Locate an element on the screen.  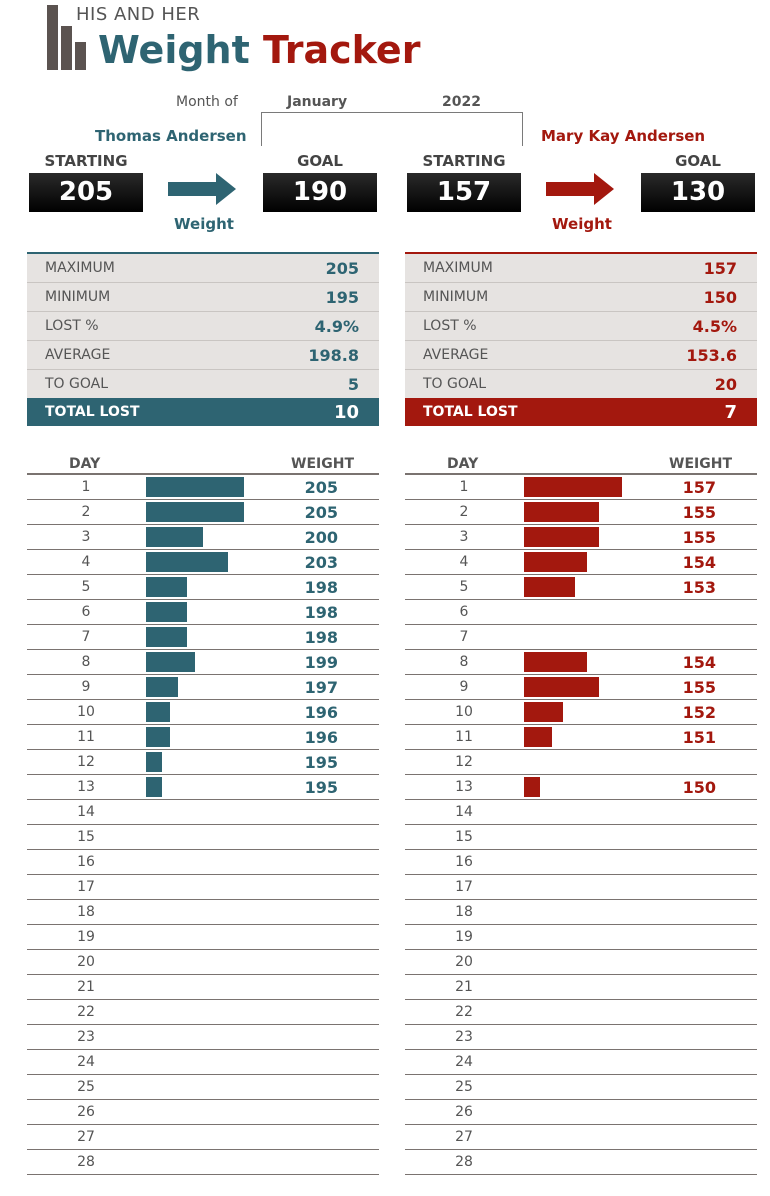
her-day-cell: 19 is located at coordinates (464, 937).